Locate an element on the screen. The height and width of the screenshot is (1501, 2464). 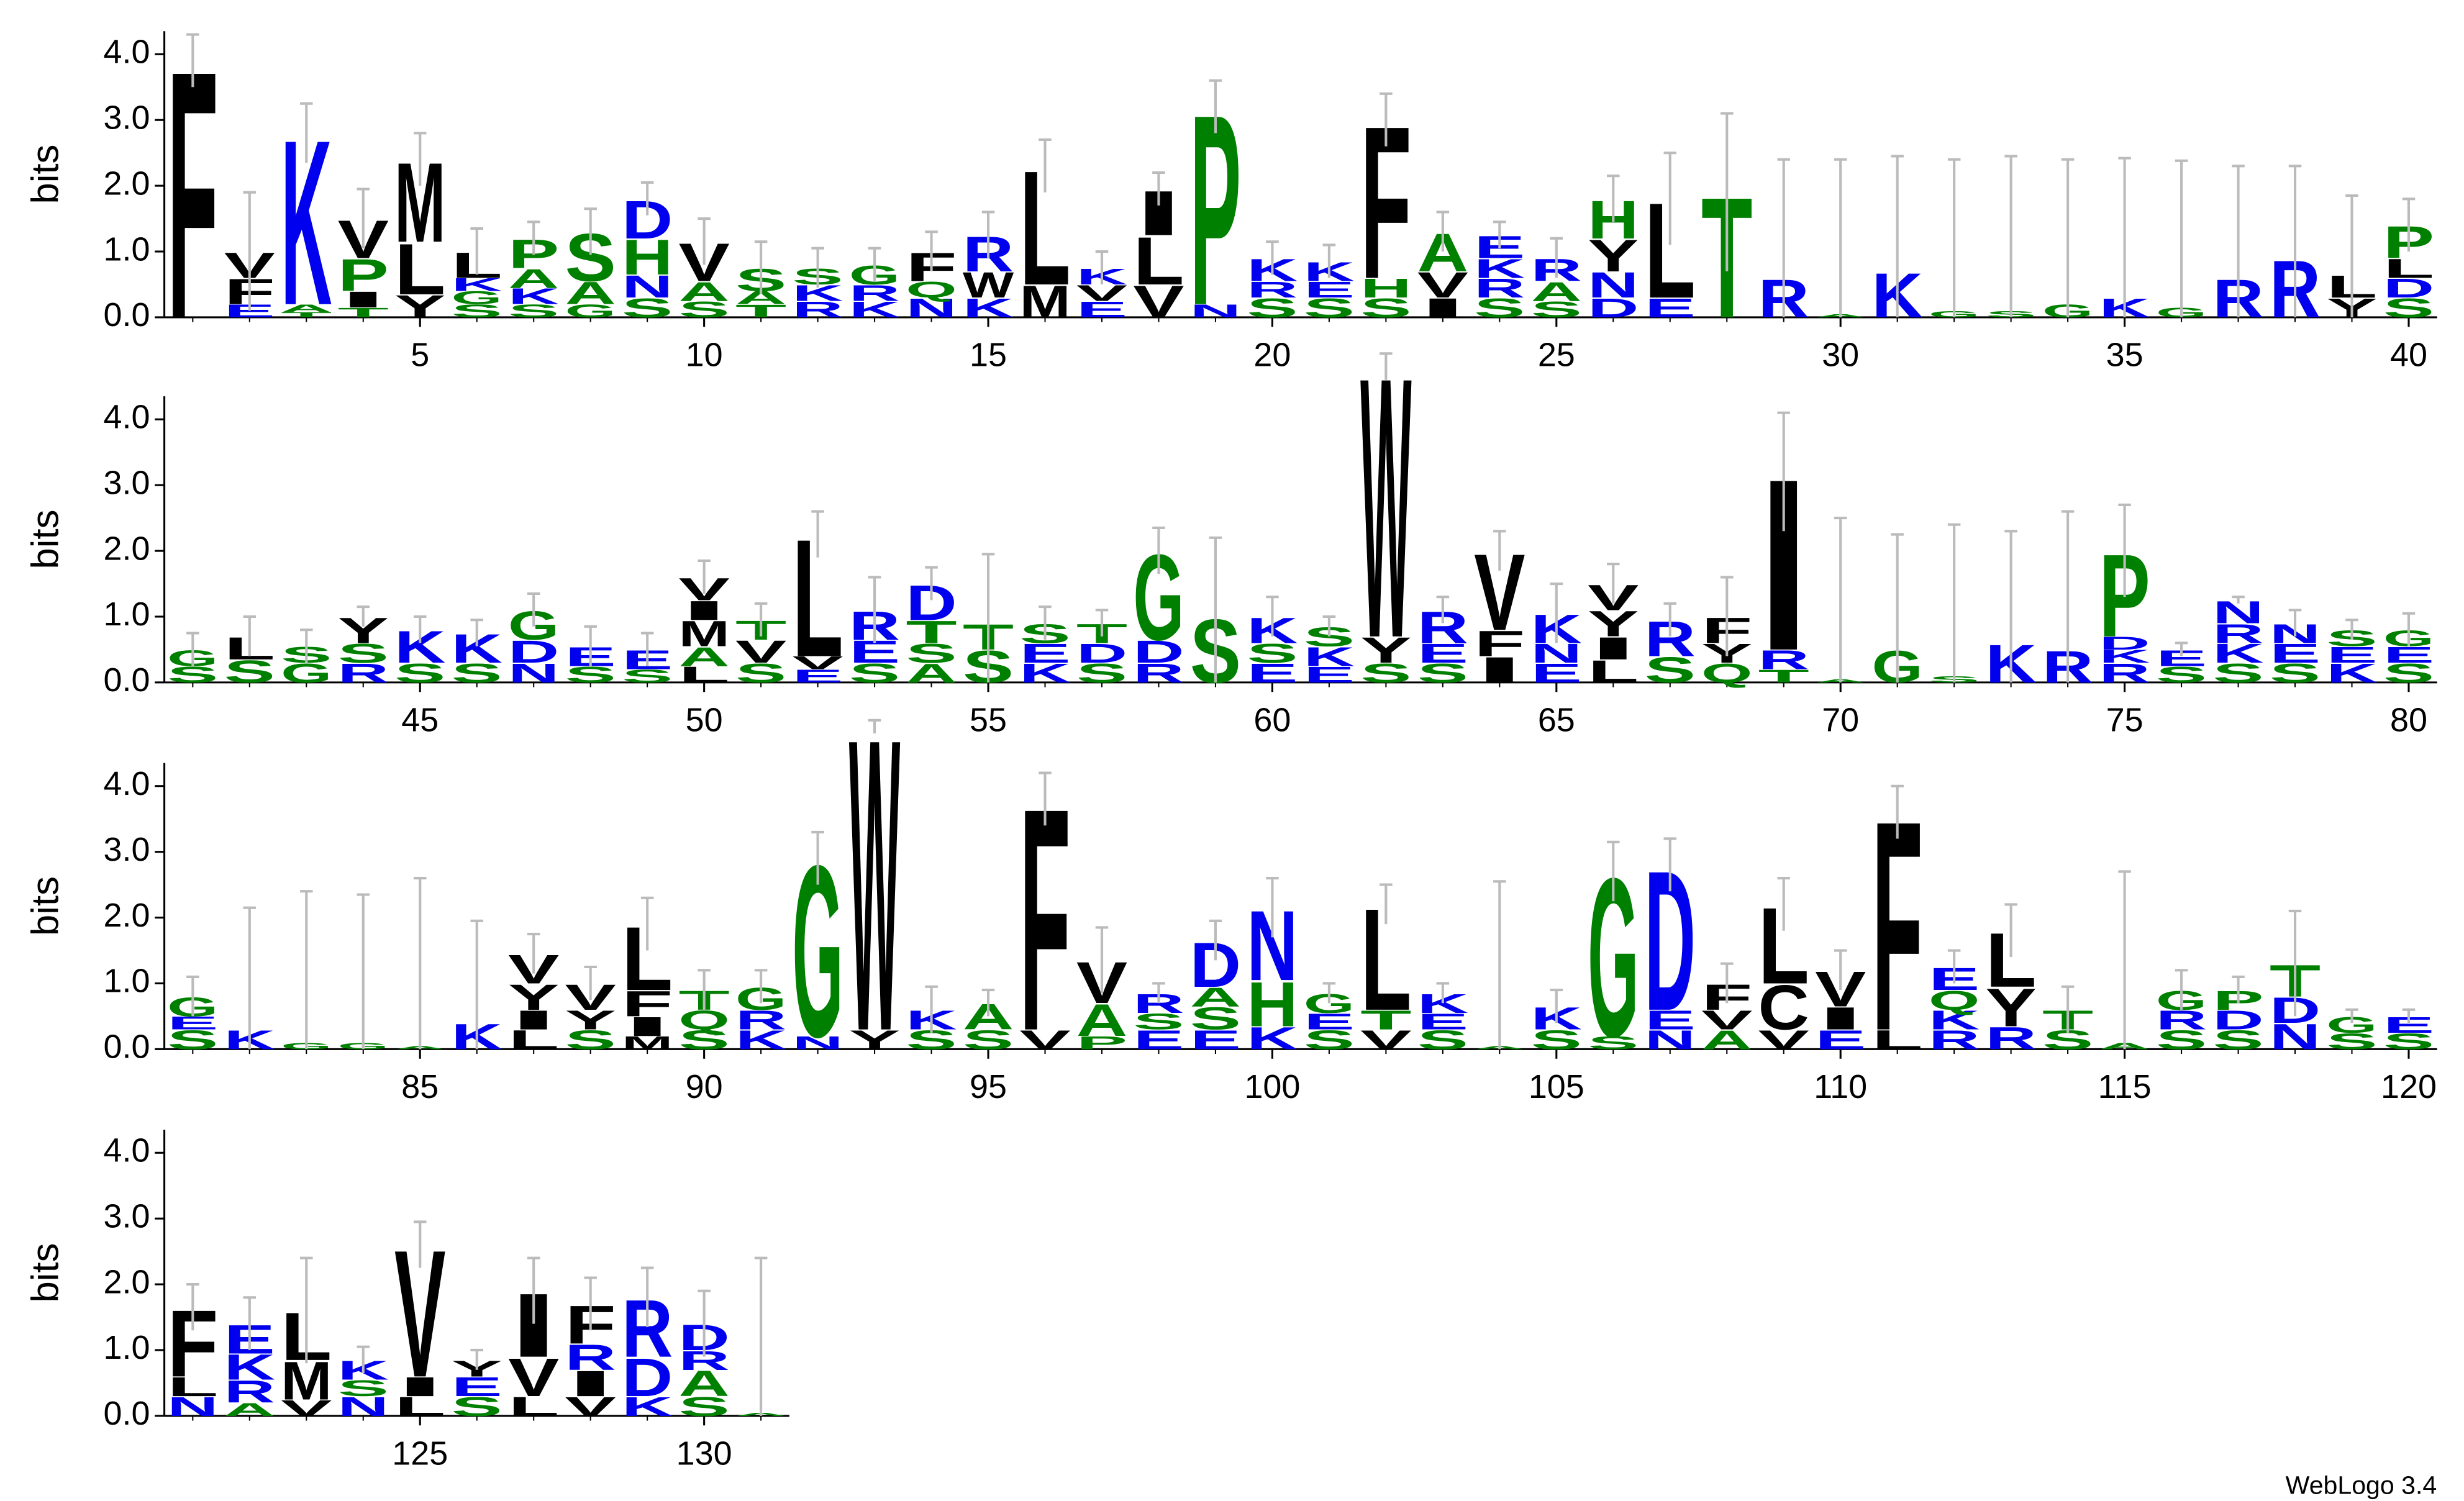
x-tick-label: 5 is located at coordinates (420, 354).